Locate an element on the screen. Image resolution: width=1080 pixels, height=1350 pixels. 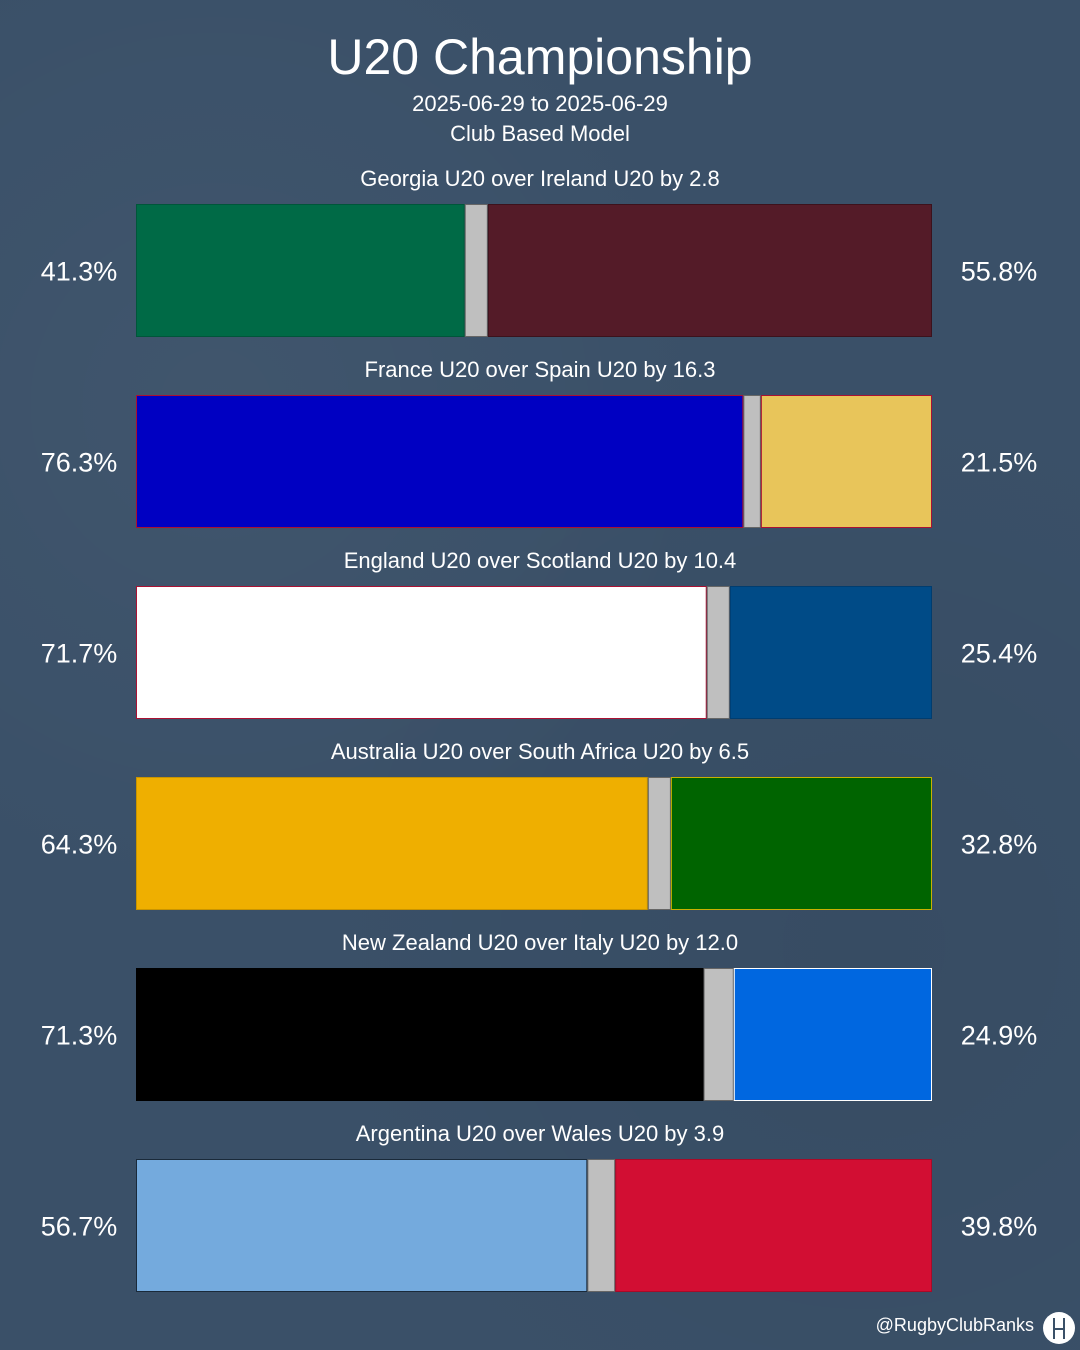
away-win-pct: 32.8% is located at coordinates (999, 845).